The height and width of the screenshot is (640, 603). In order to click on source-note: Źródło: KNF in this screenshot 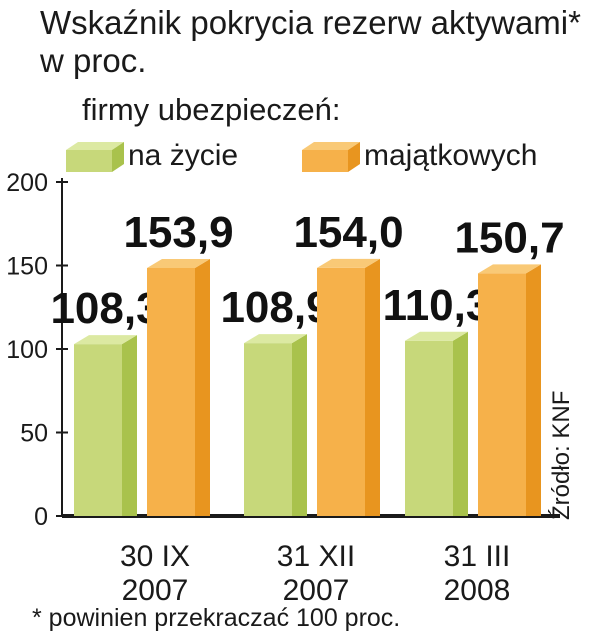, I will do `click(561, 455)`.